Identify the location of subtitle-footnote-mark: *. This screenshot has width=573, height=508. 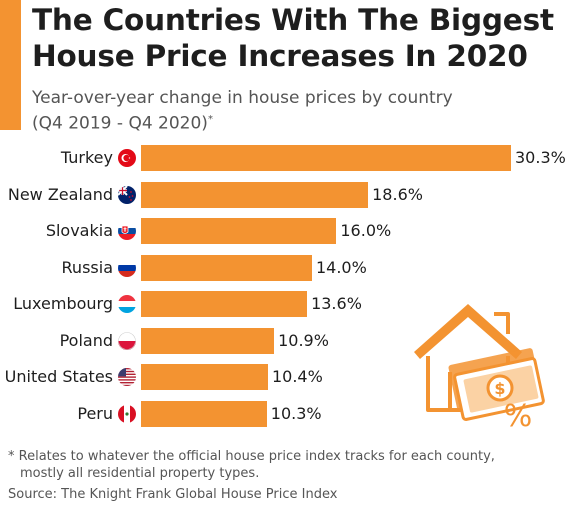
(210, 119).